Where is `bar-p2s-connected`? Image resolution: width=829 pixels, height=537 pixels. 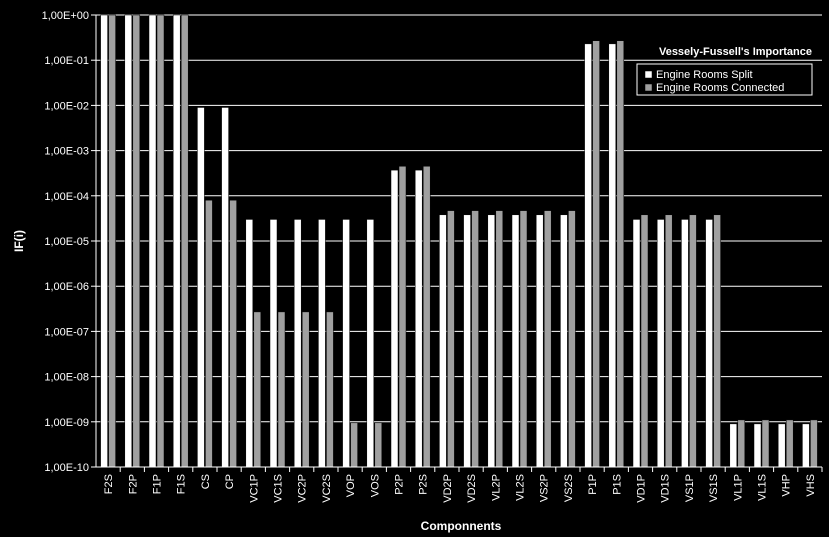
bar-p2s-connected is located at coordinates (426, 317).